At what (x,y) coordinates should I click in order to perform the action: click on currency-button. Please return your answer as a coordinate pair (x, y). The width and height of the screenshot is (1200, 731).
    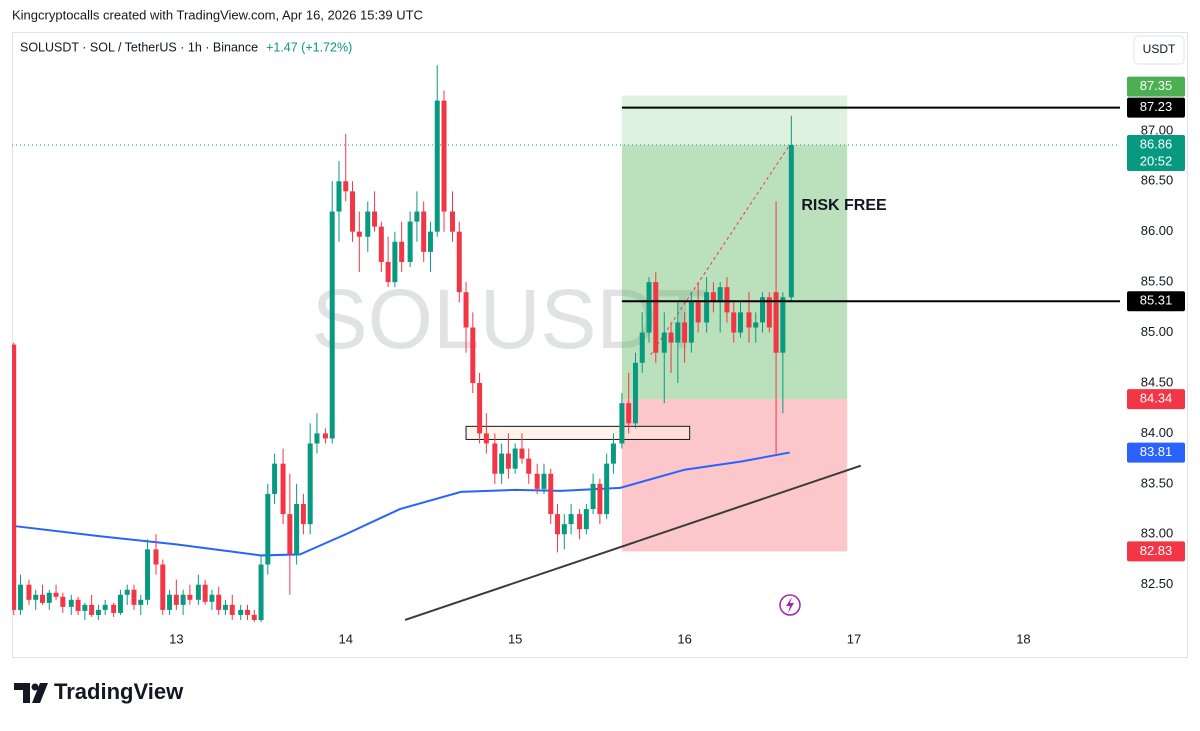
    Looking at the image, I should click on (1159, 50).